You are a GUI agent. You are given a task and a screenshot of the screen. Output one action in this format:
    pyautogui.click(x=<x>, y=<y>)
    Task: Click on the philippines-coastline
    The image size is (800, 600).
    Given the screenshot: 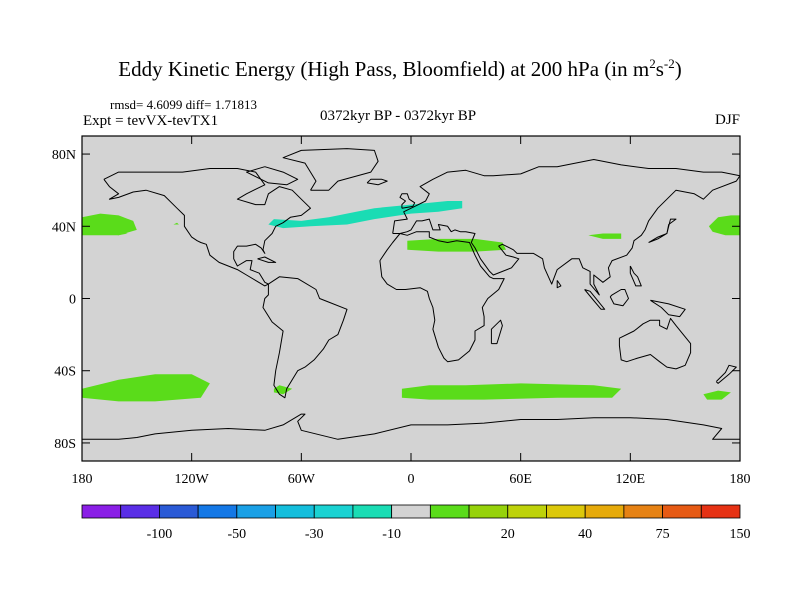 What is the action you would take?
    pyautogui.click(x=635, y=276)
    